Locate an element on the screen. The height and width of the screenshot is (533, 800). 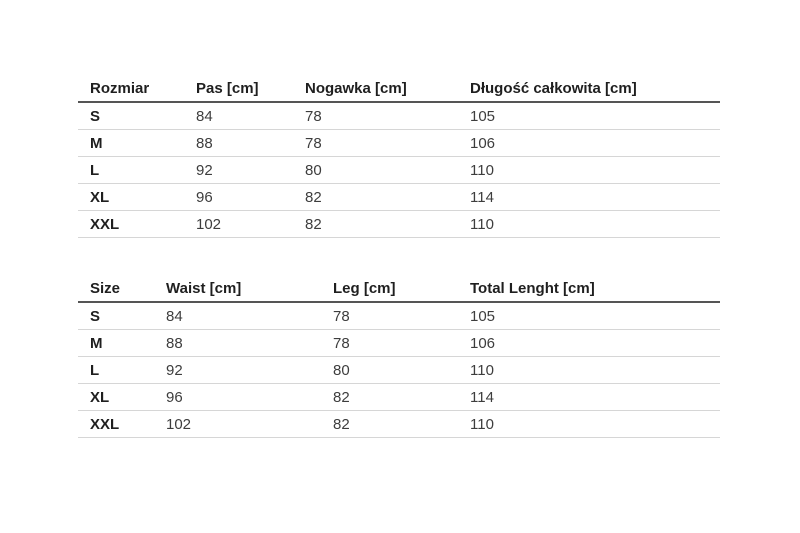
header-leg-cm: Leg [cm] is located at coordinates (389, 289).